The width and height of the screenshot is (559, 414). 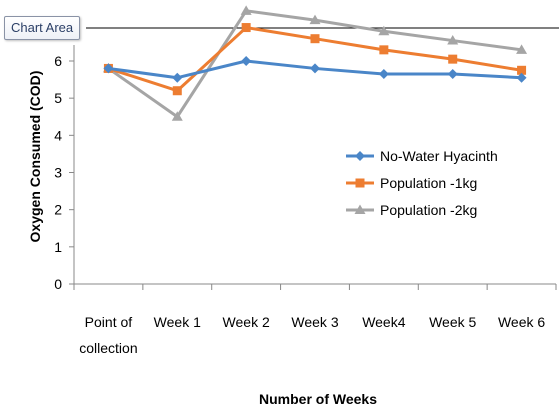 What do you see at coordinates (428, 183) in the screenshot?
I see `legend-label-population-1kg: Population -1kg` at bounding box center [428, 183].